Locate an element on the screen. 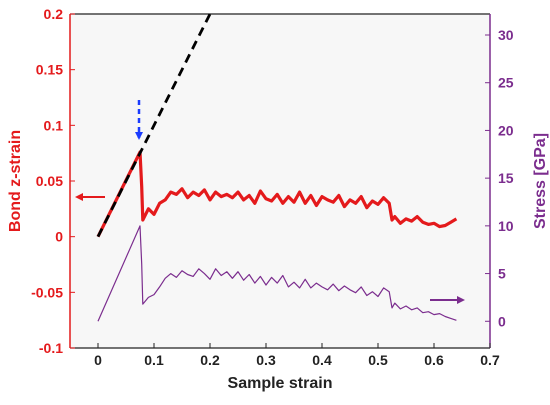 This screenshot has width=550, height=405. right-y-tick-label: 15 is located at coordinates (506, 178).